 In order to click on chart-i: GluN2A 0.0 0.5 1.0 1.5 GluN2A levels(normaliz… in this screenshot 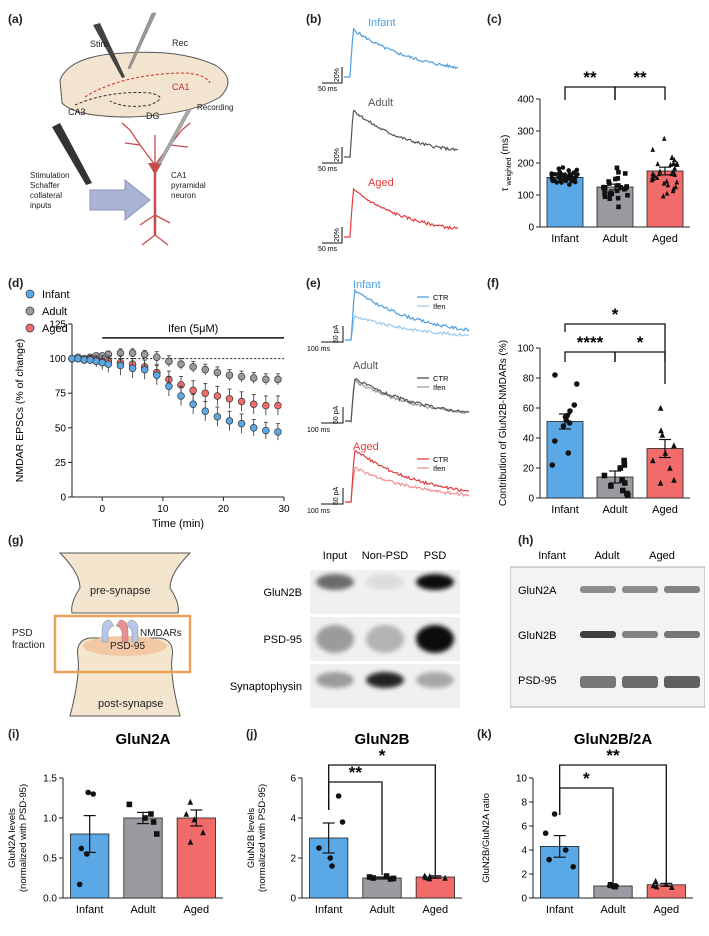, I will do `click(115, 823)`.